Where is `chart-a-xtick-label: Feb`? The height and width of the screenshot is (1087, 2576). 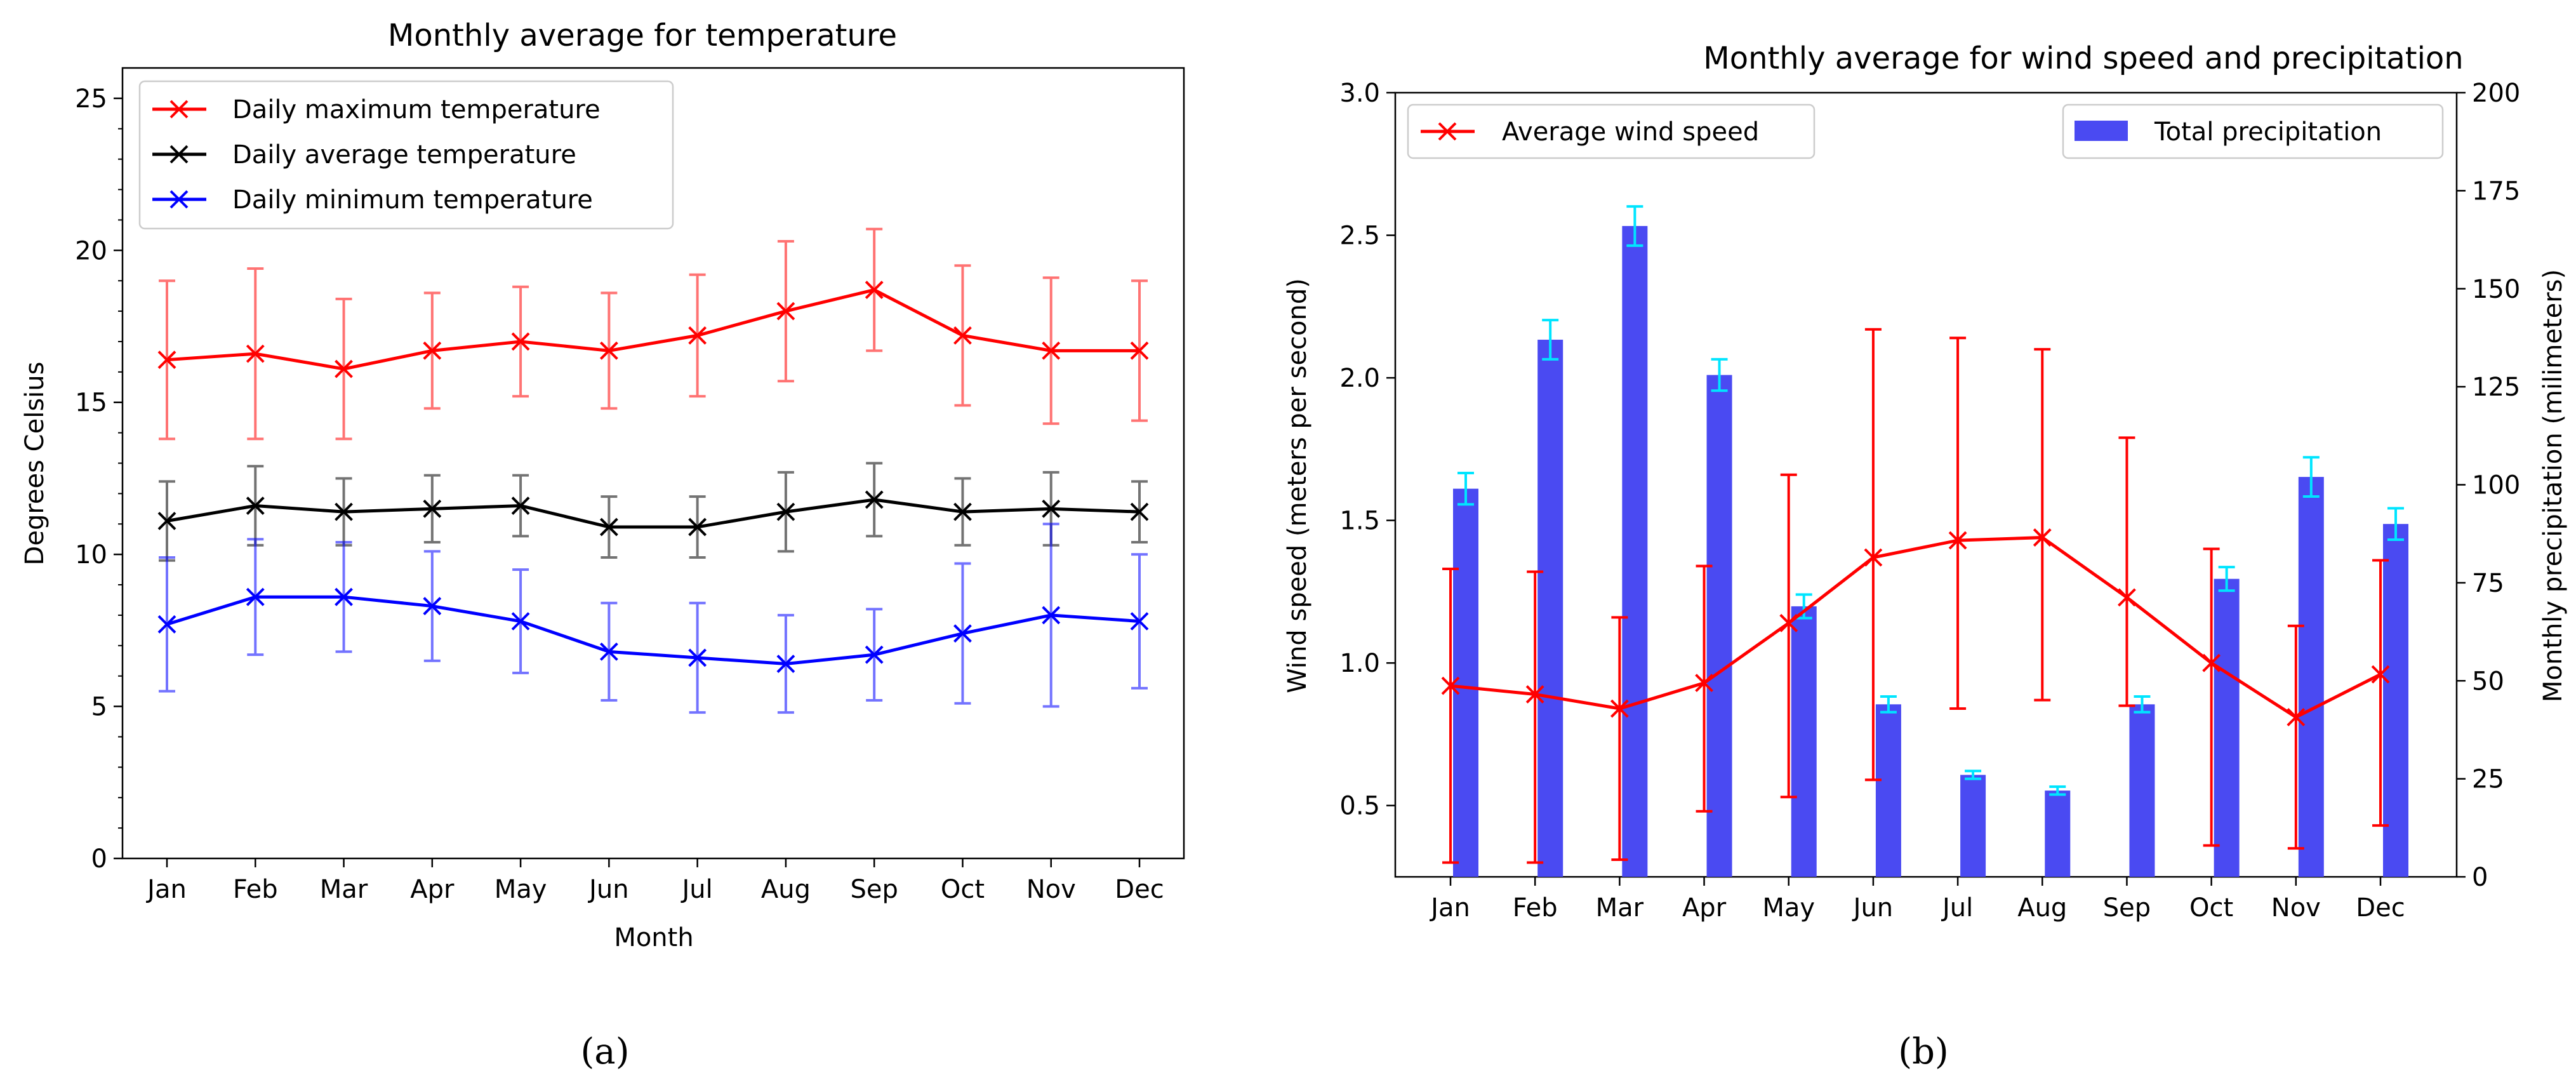 chart-a-xtick-label: Feb is located at coordinates (255, 889).